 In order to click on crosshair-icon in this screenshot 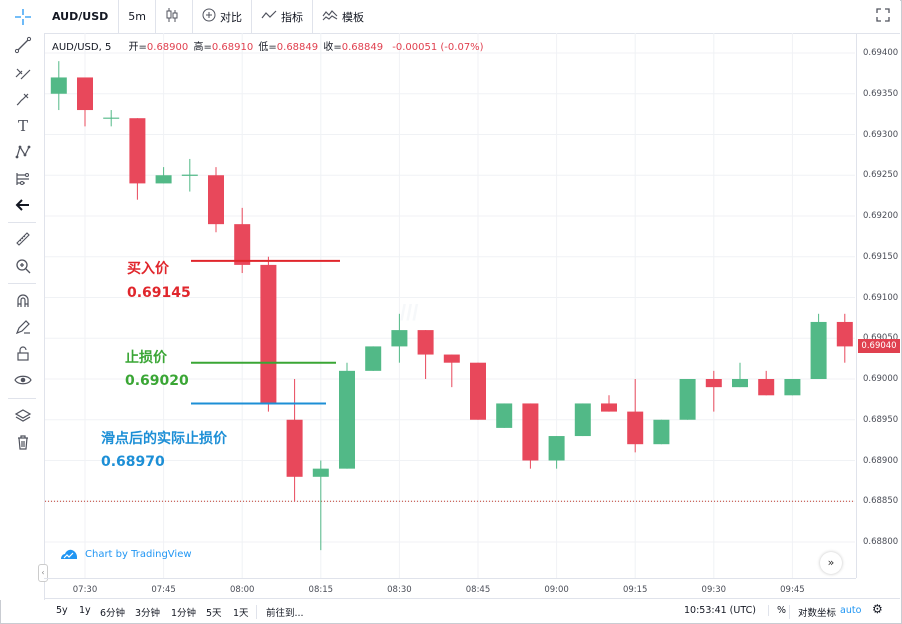, I will do `click(23, 18)`.